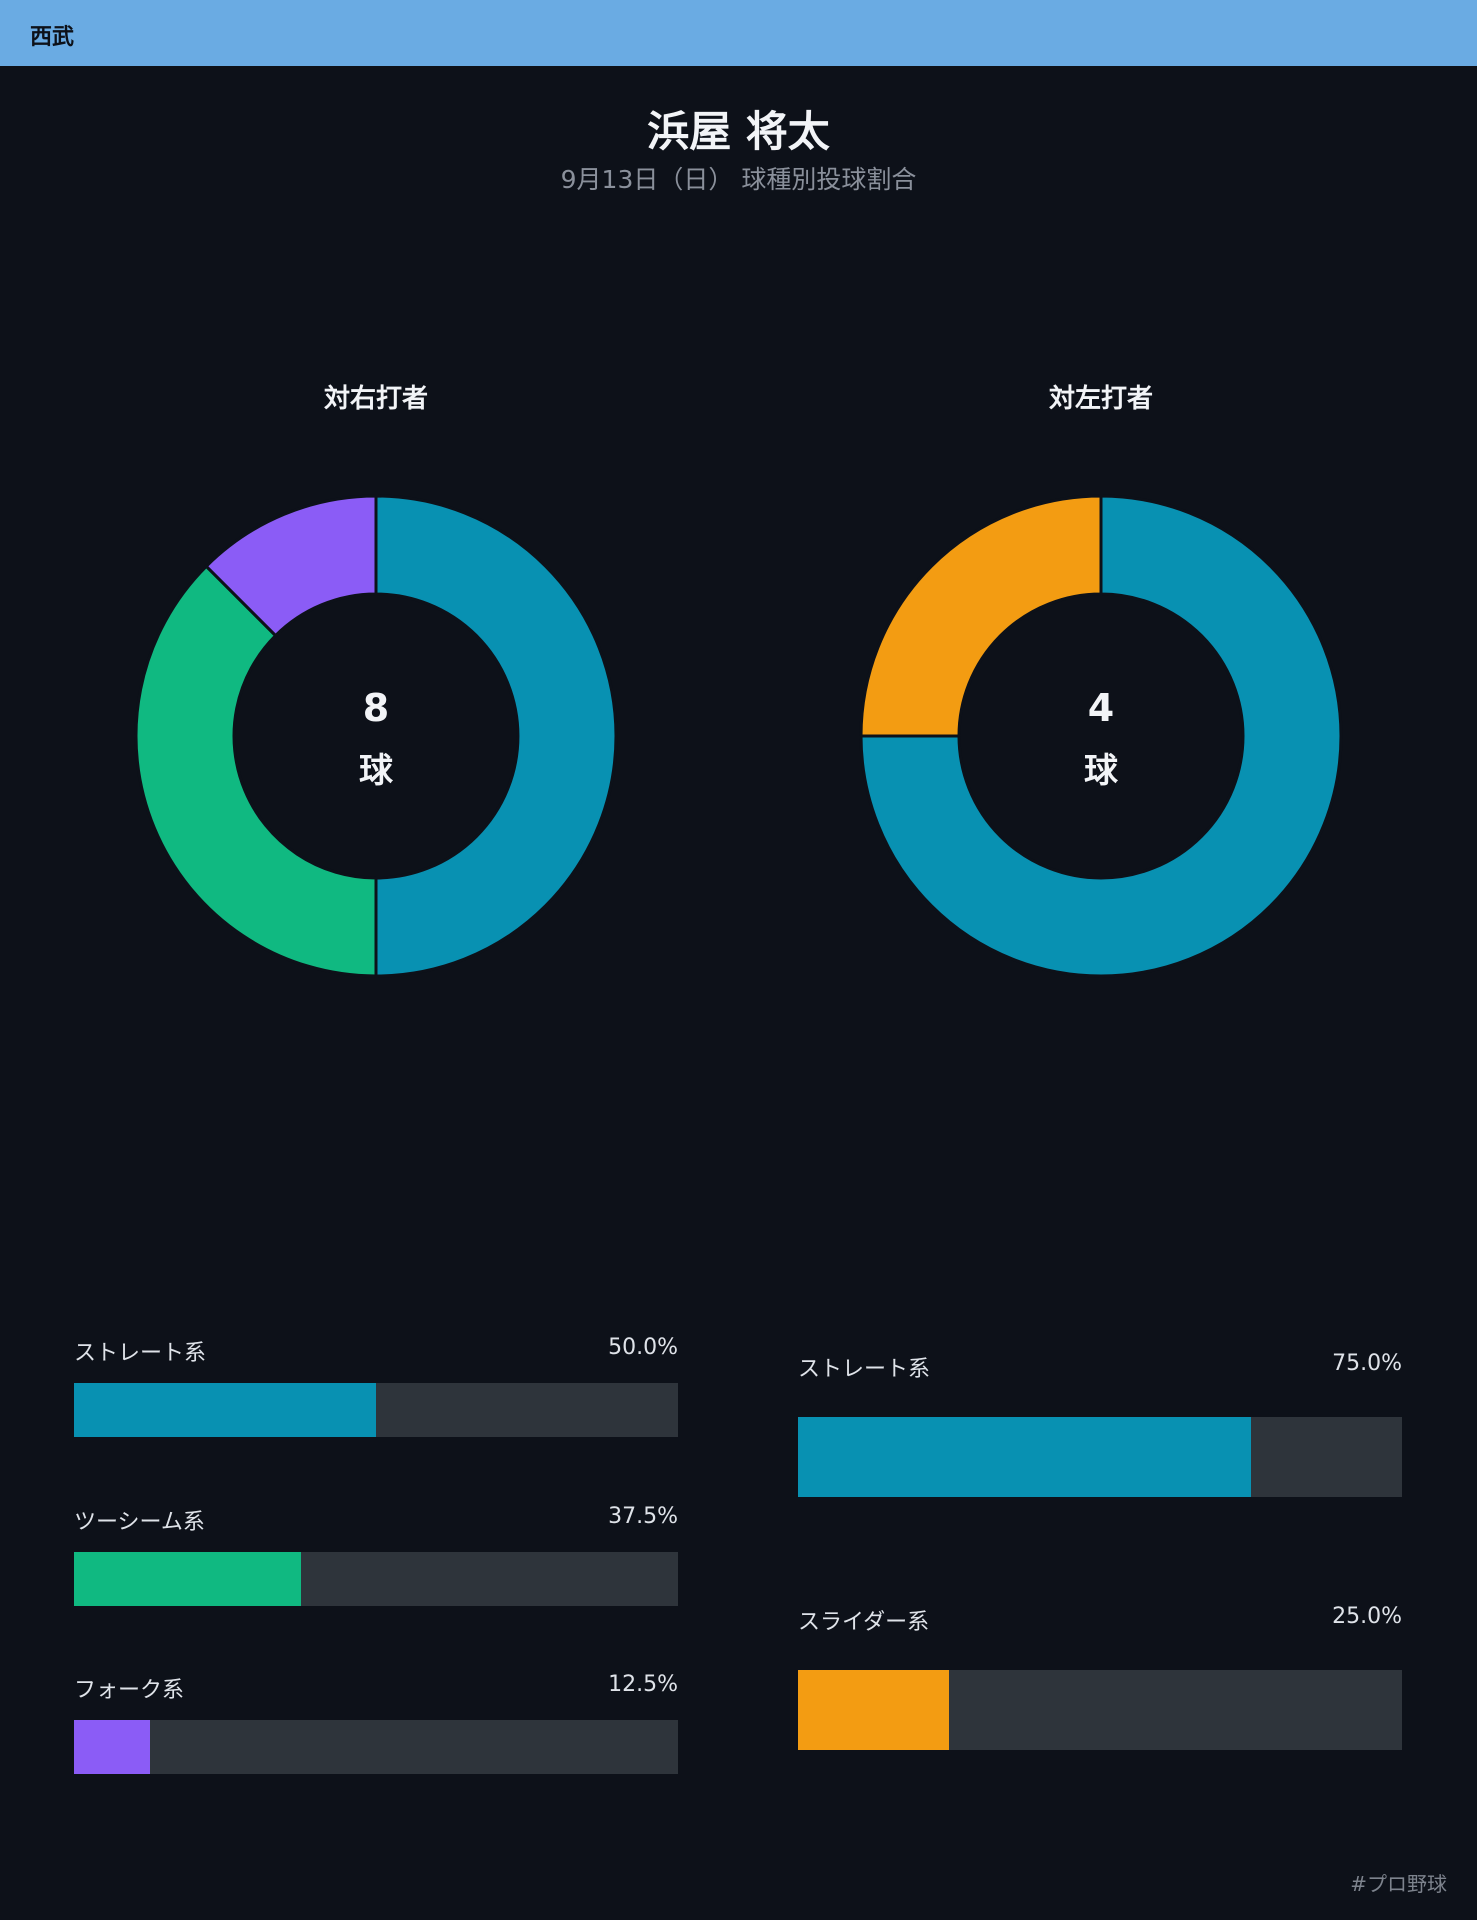  I want to click on vs-left-bar-slider: スライダー系 25.0%, so click(1100, 1678).